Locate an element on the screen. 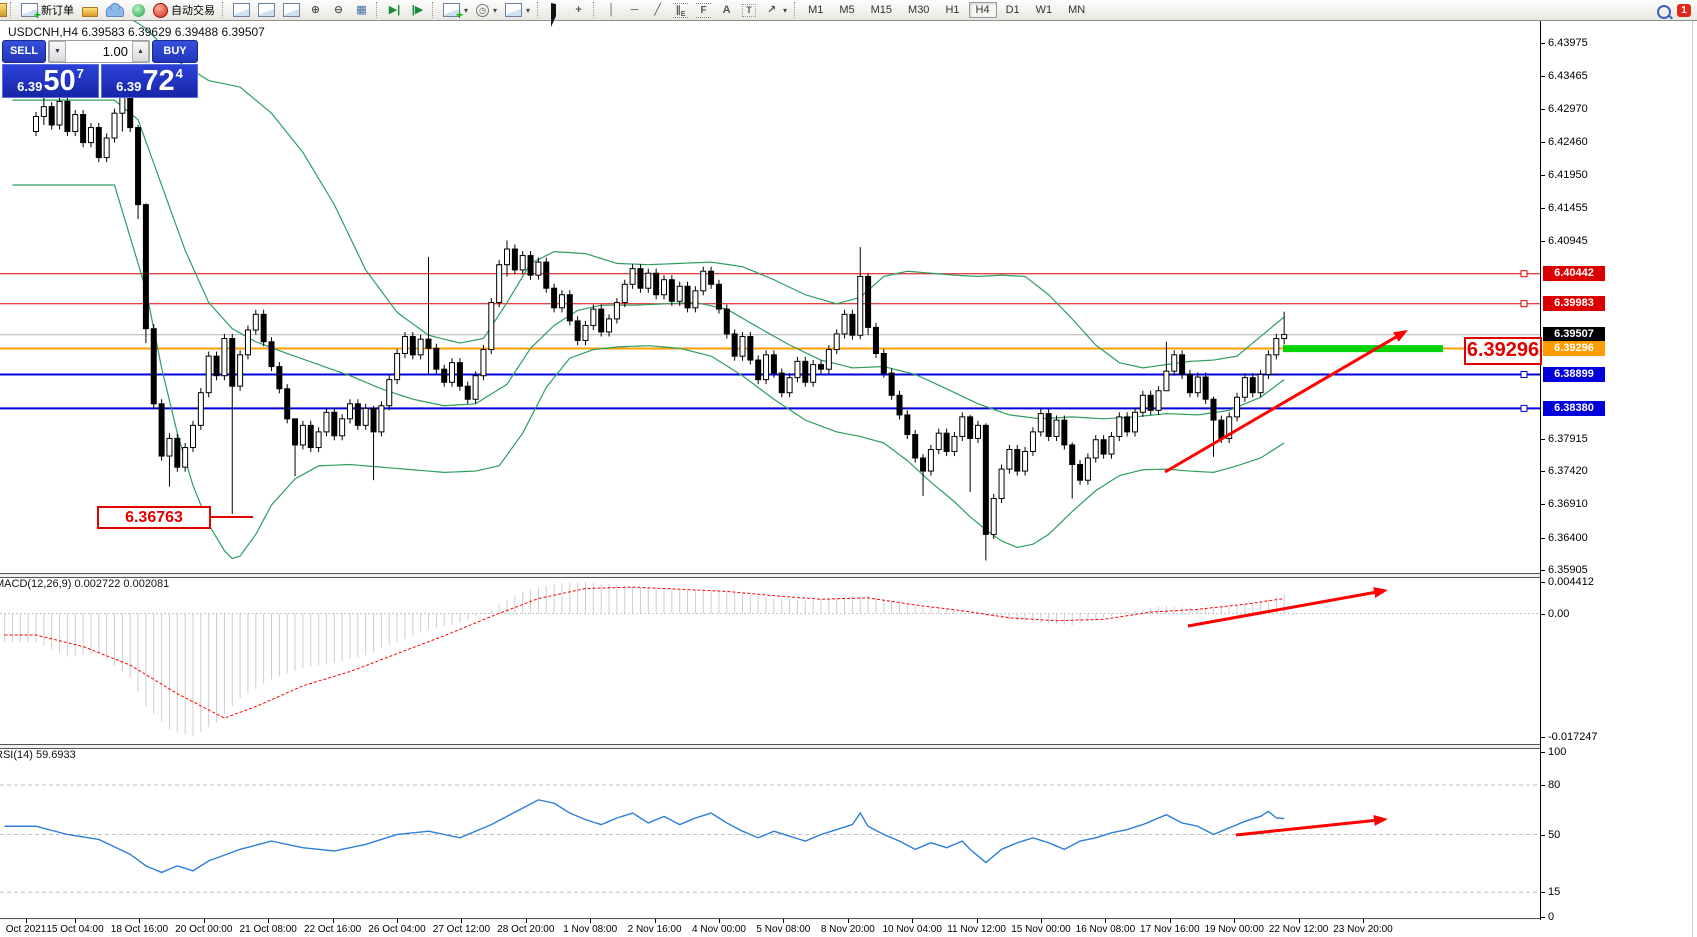  new-order-button: + 新订单 is located at coordinates (47, 11).